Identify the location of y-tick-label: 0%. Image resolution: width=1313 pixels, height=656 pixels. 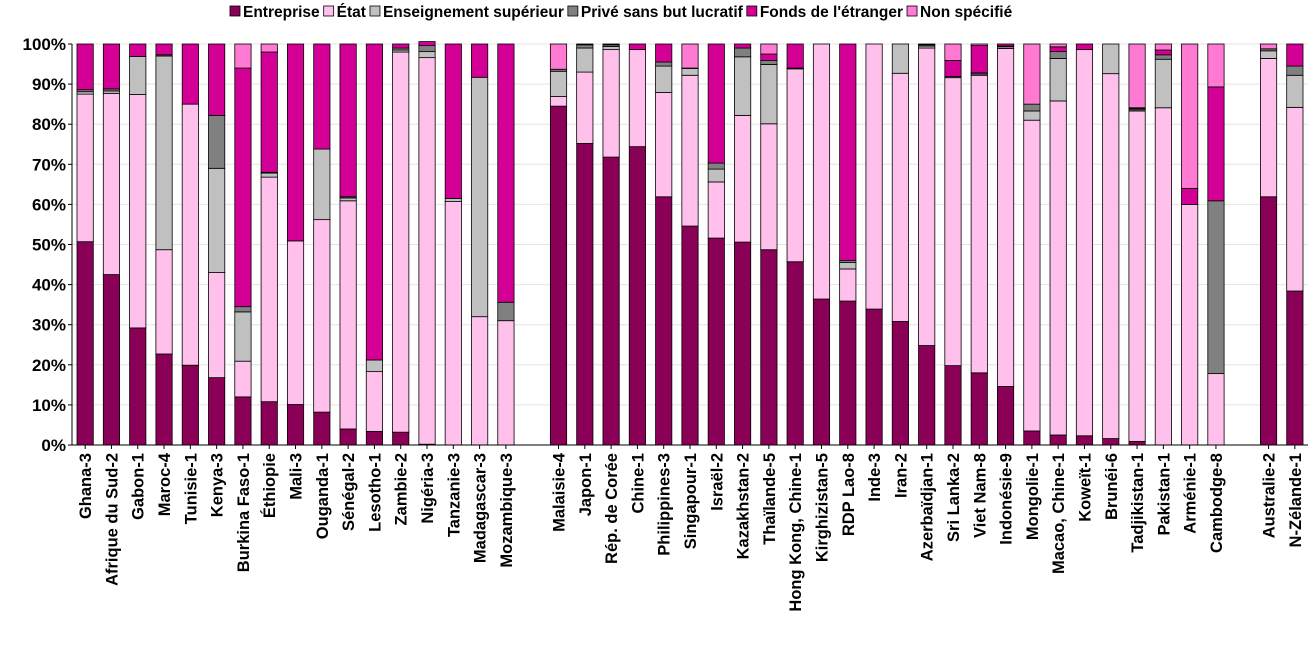
(53, 445).